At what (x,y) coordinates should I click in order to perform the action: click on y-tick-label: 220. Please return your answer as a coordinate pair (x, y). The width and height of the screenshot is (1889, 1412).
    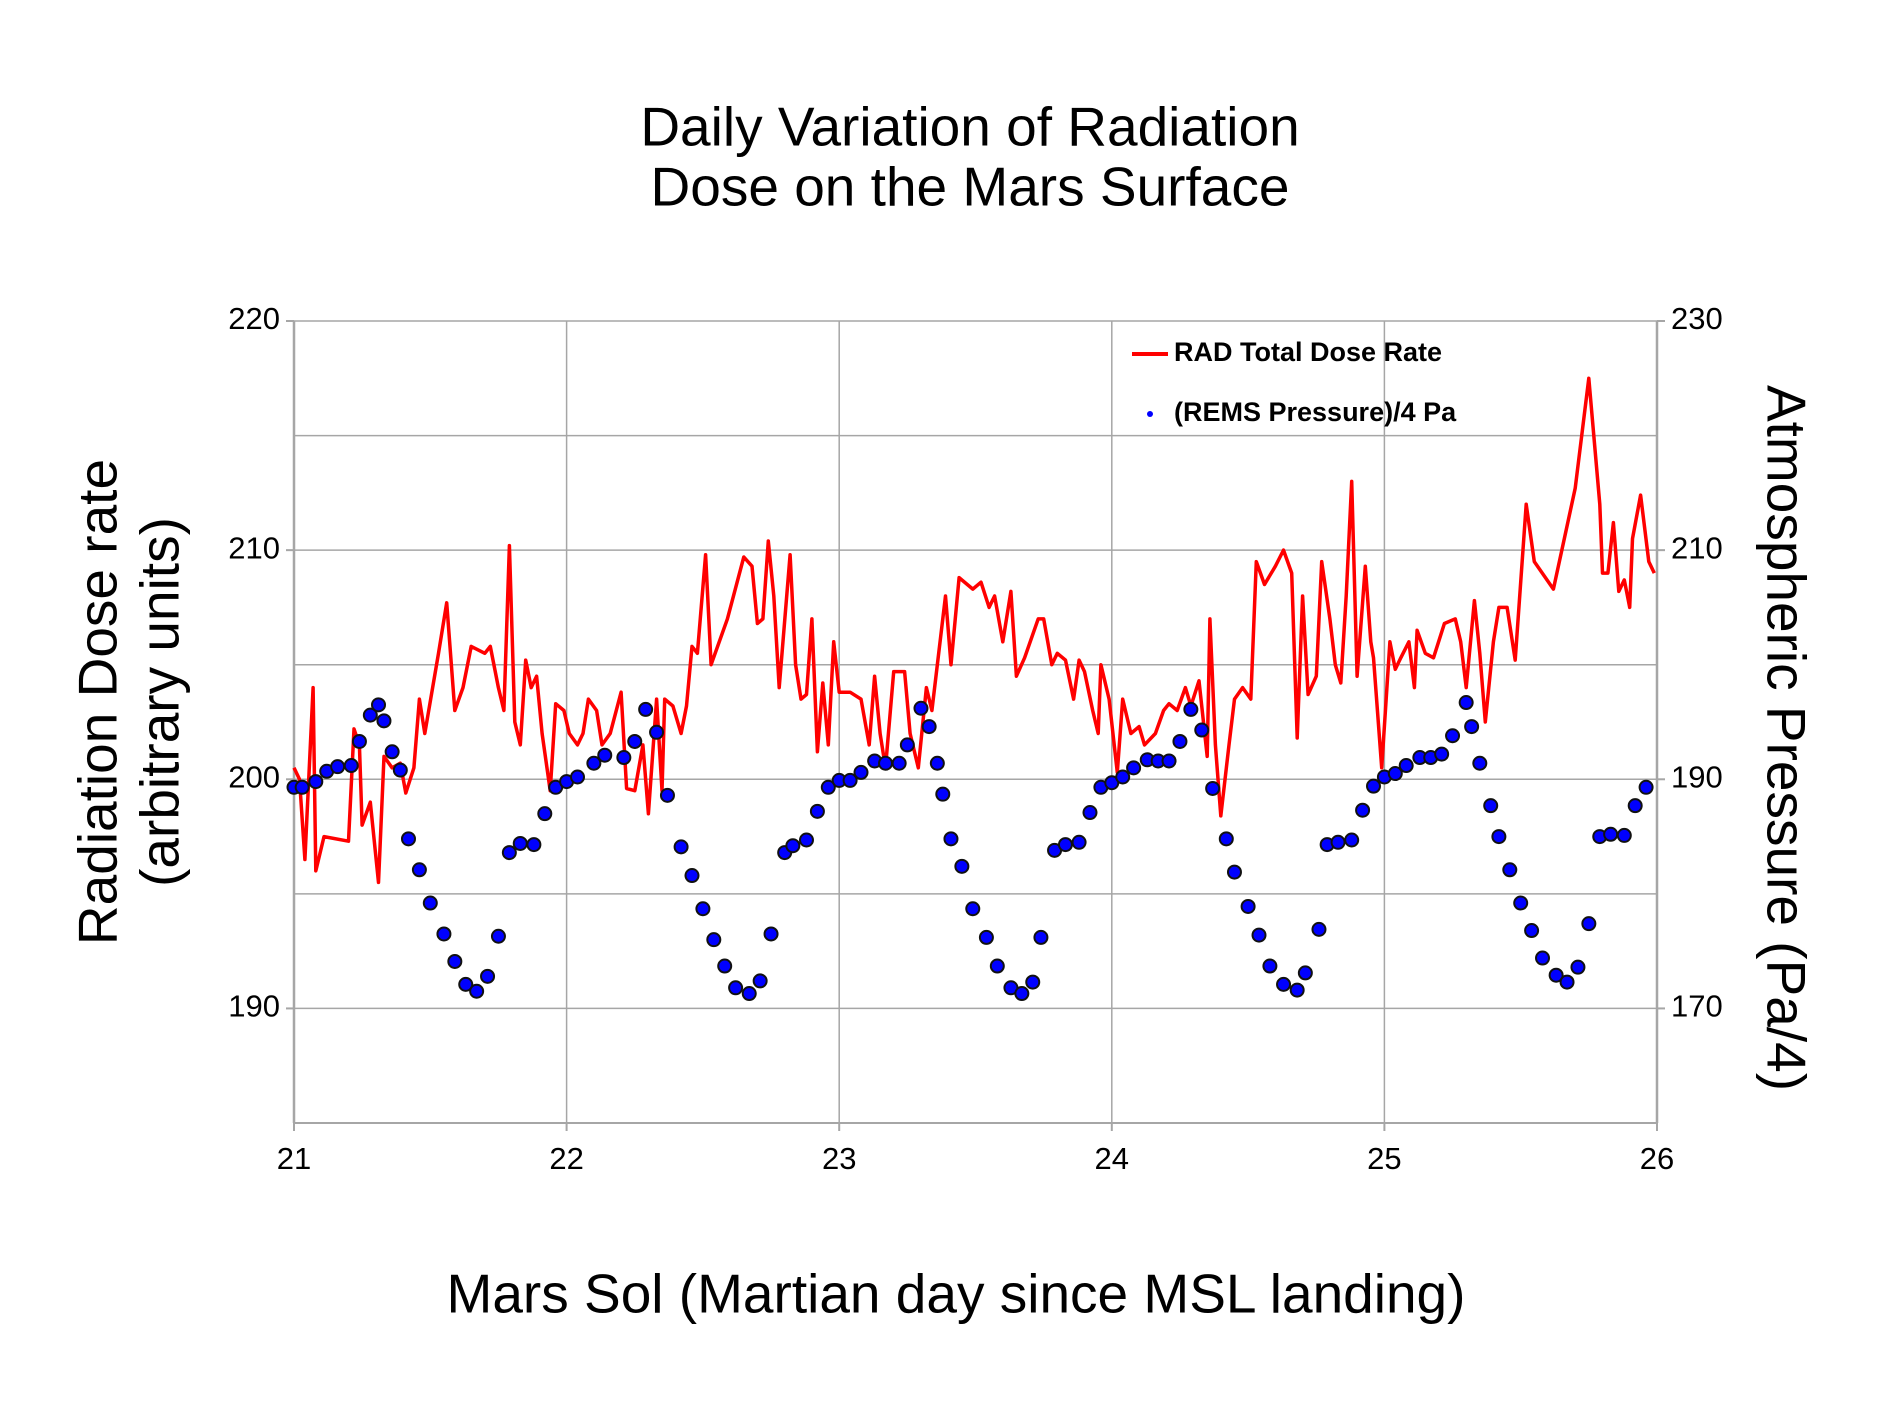
    Looking at the image, I should click on (254, 318).